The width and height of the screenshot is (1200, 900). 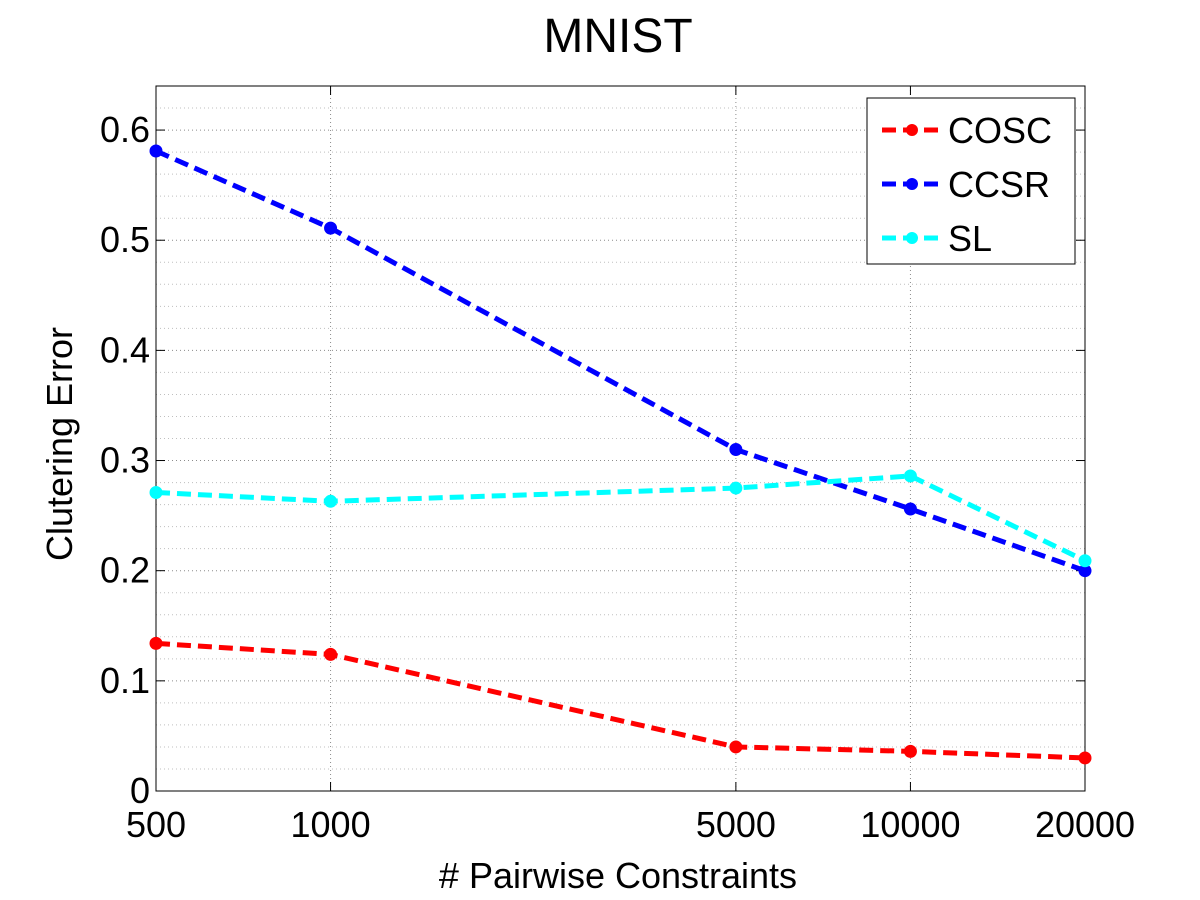 I want to click on legend-marker-sl, so click(x=912, y=238).